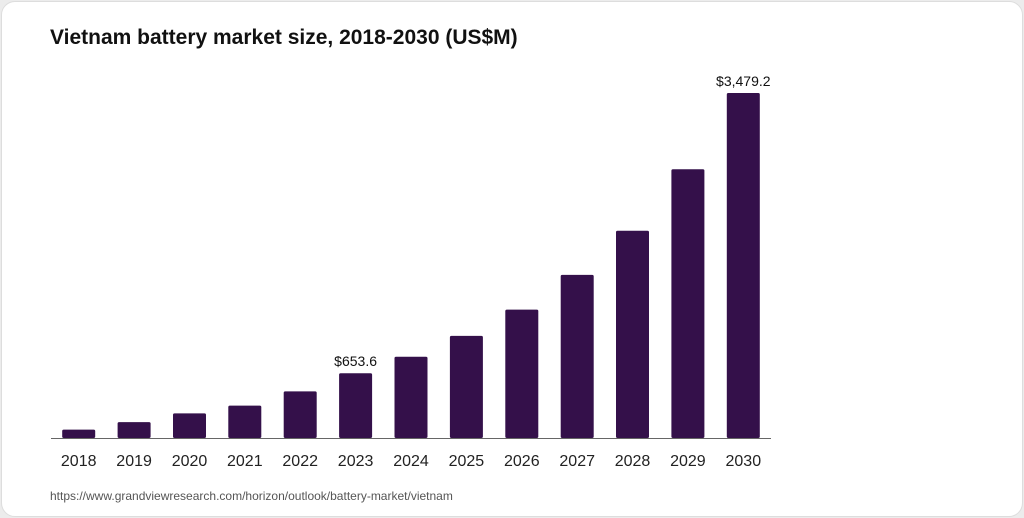 This screenshot has height=518, width=1024. Describe the element at coordinates (633, 461) in the screenshot. I see `x-tick-label-2028: 2028` at that location.